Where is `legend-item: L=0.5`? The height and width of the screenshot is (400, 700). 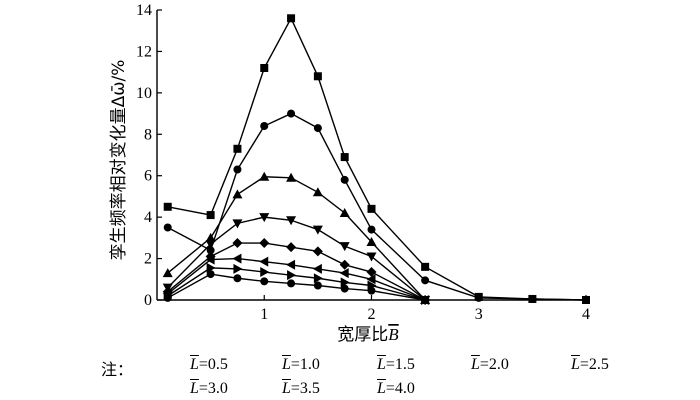
legend-item: L=0.5 is located at coordinates (209, 365).